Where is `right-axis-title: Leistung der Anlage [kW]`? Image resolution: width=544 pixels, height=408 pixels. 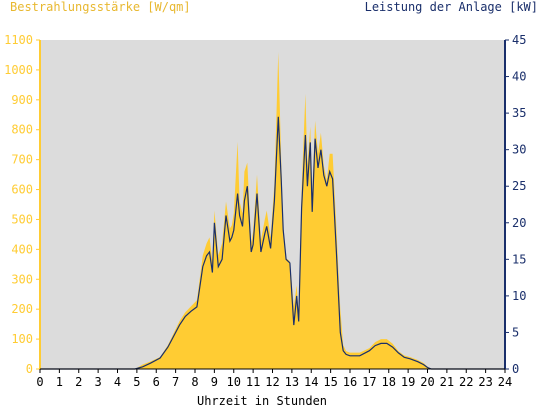
right-axis-title: Leistung der Anlage [kW] is located at coordinates (451, 7).